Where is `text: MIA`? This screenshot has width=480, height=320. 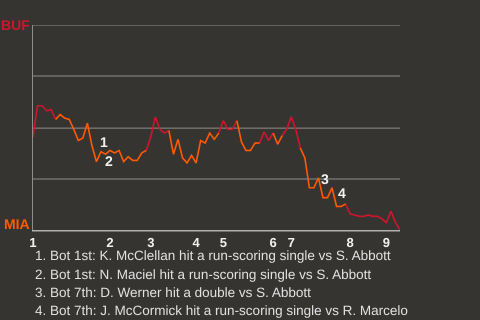
text: MIA is located at coordinates (17, 224).